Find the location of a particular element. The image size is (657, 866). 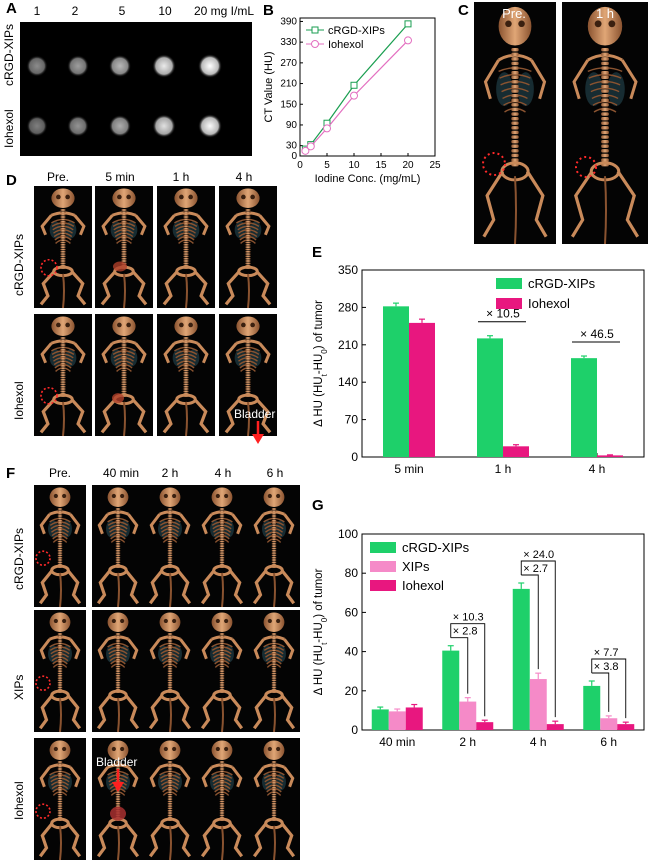

skull is located at coordinates (118, 497).